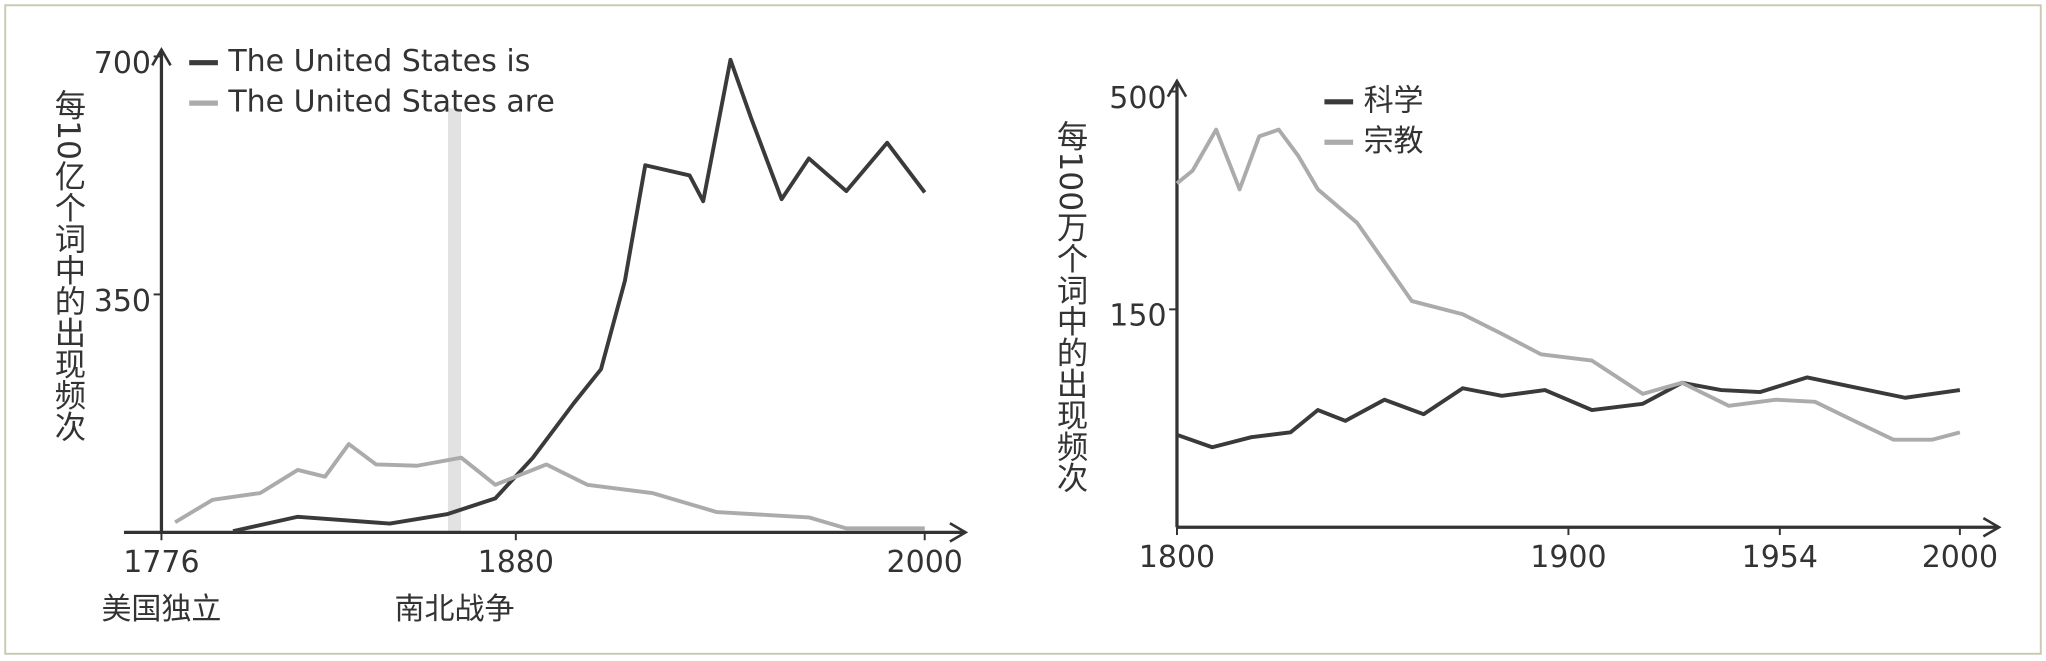 This screenshot has height=661, width=2046. Describe the element at coordinates (454, 320) in the screenshot. I see `event-band` at that location.